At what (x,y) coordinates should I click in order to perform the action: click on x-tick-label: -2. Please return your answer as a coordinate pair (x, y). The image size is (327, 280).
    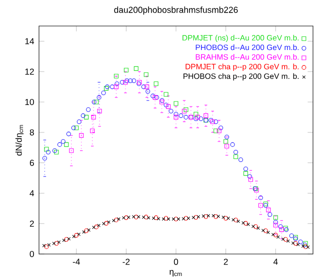
    Looking at the image, I should click on (126, 261).